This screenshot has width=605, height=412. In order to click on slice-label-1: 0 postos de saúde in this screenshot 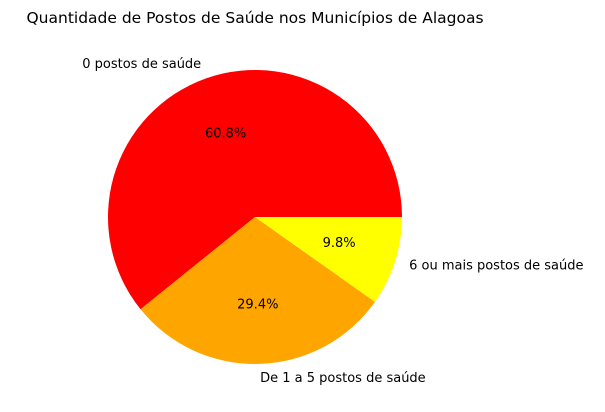, I will do `click(141, 64)`.